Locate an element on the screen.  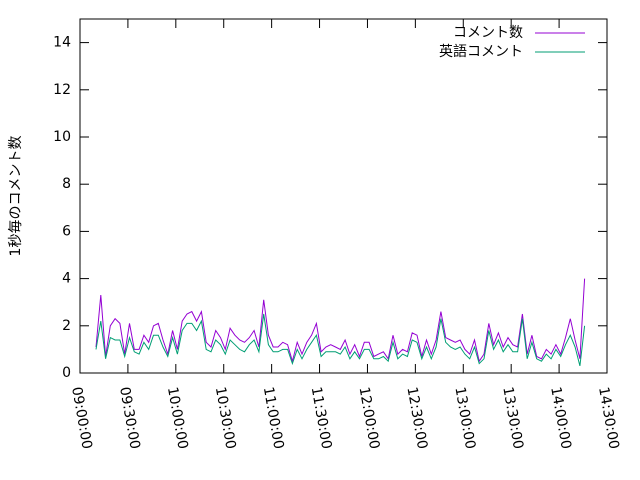
x-tick-label: 09:00:00 is located at coordinates (81, 418).